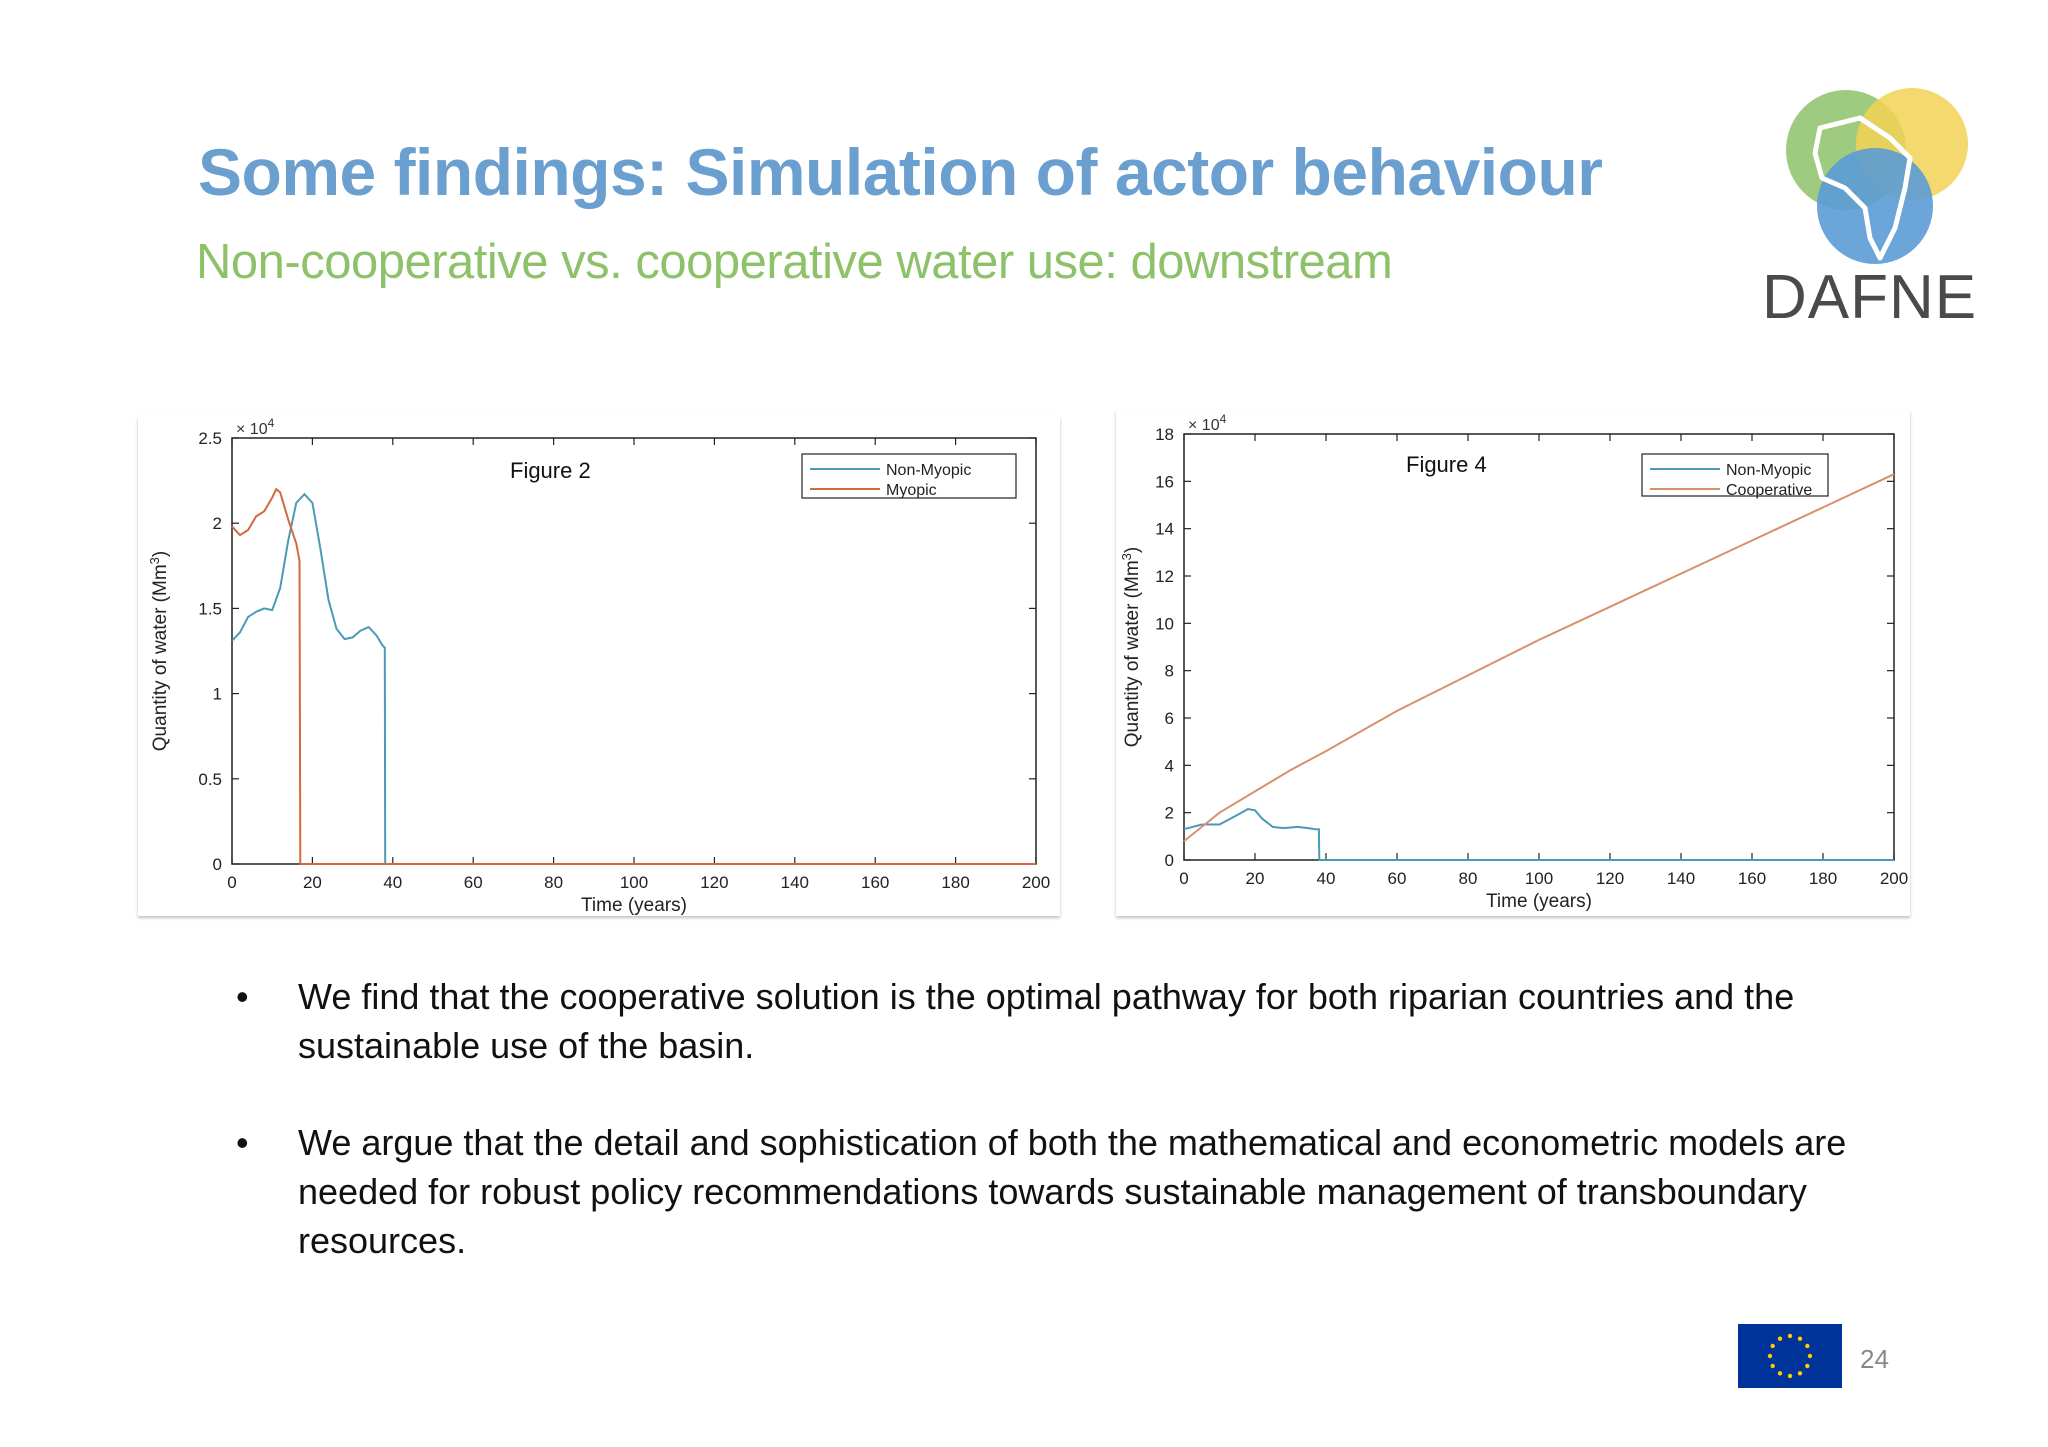 This screenshot has width=2048, height=1447. I want to click on series-line-myopic, so click(633, 676).